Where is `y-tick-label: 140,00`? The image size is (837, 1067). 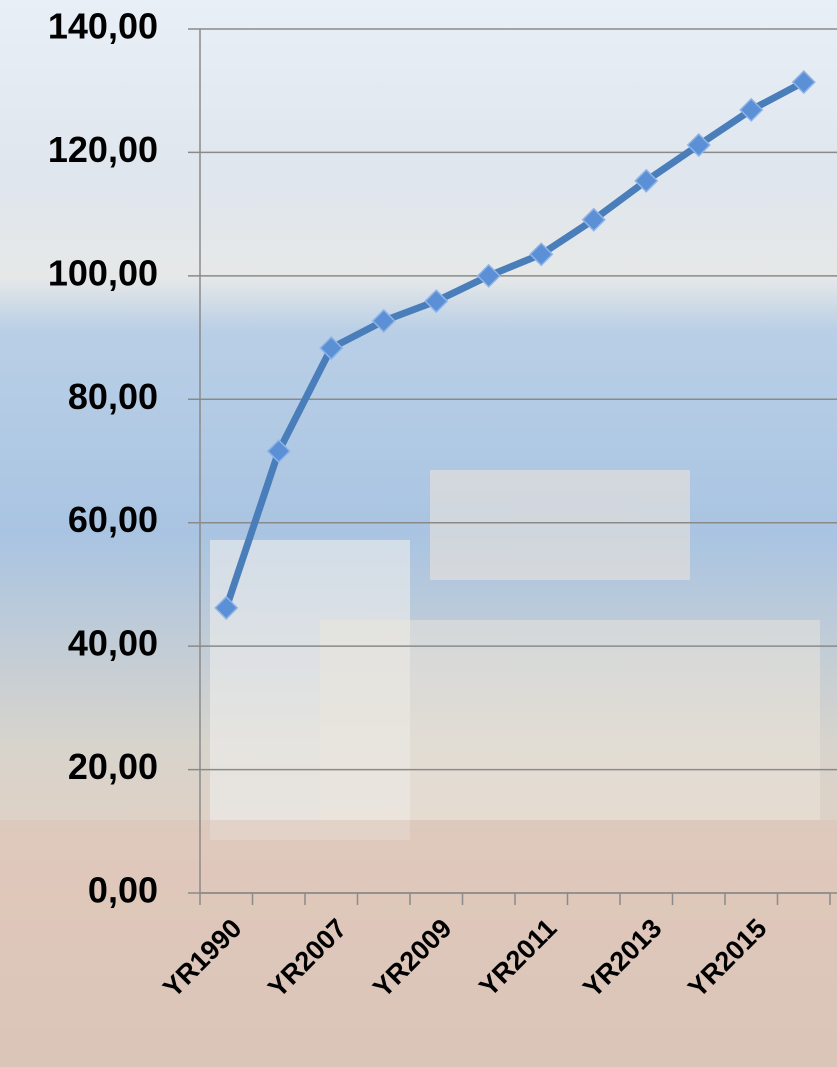
y-tick-label: 140,00 is located at coordinates (103, 26).